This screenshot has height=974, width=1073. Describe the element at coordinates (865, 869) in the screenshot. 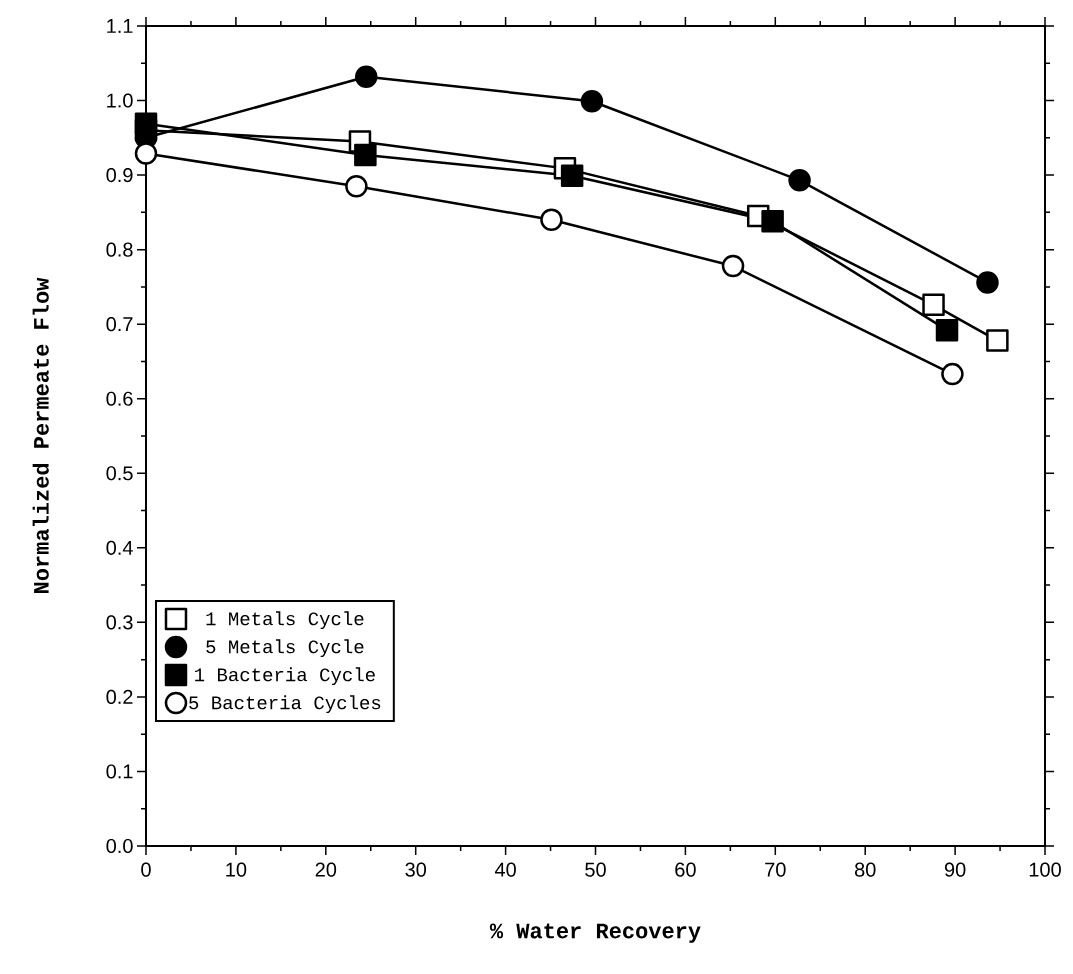

I see `x-tick-label: 80` at that location.